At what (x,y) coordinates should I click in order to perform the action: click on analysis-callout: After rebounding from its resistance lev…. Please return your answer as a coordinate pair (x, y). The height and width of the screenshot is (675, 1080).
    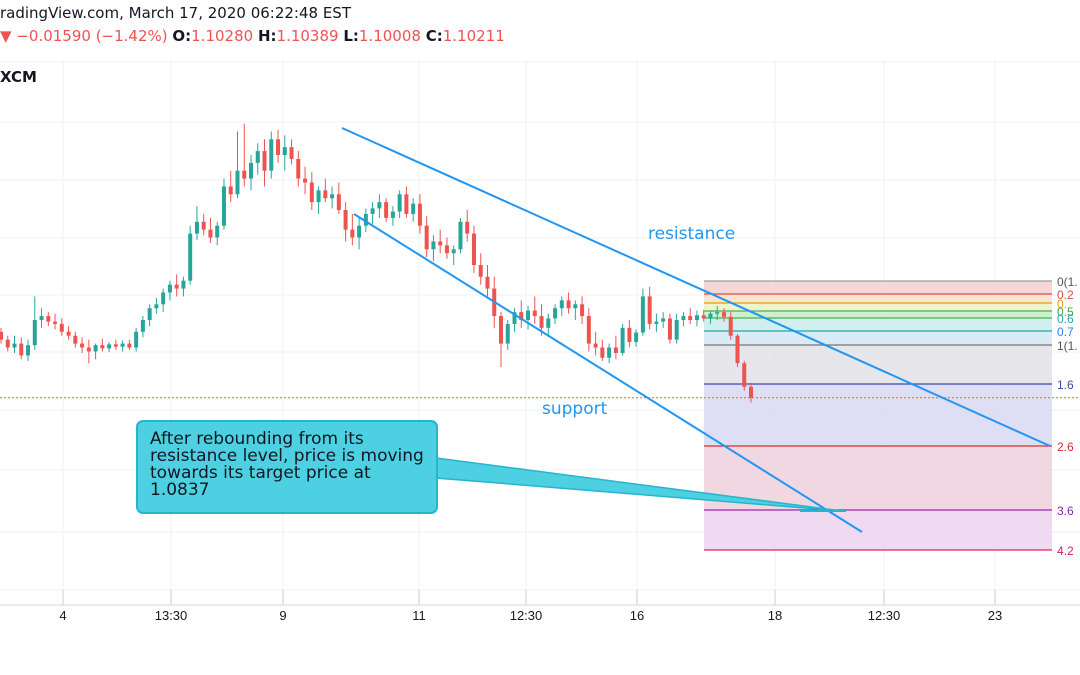
    Looking at the image, I should click on (287, 467).